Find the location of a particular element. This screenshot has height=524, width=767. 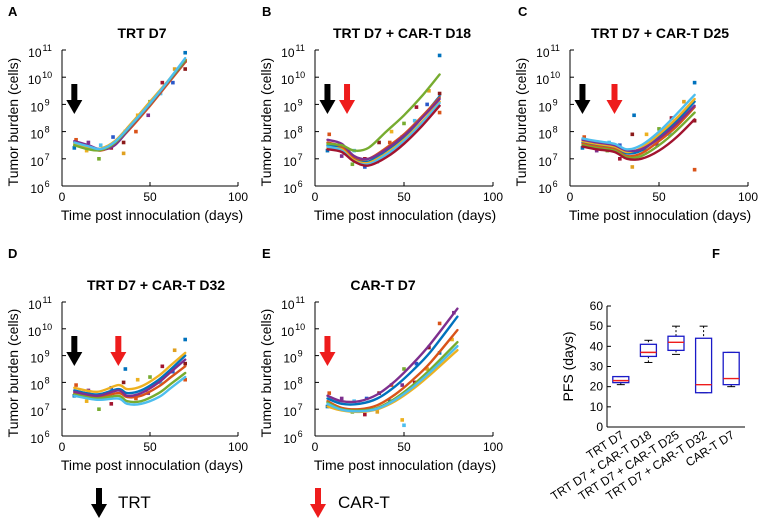

y-tick-label: 10¹⁰ is located at coordinates (293, 330).